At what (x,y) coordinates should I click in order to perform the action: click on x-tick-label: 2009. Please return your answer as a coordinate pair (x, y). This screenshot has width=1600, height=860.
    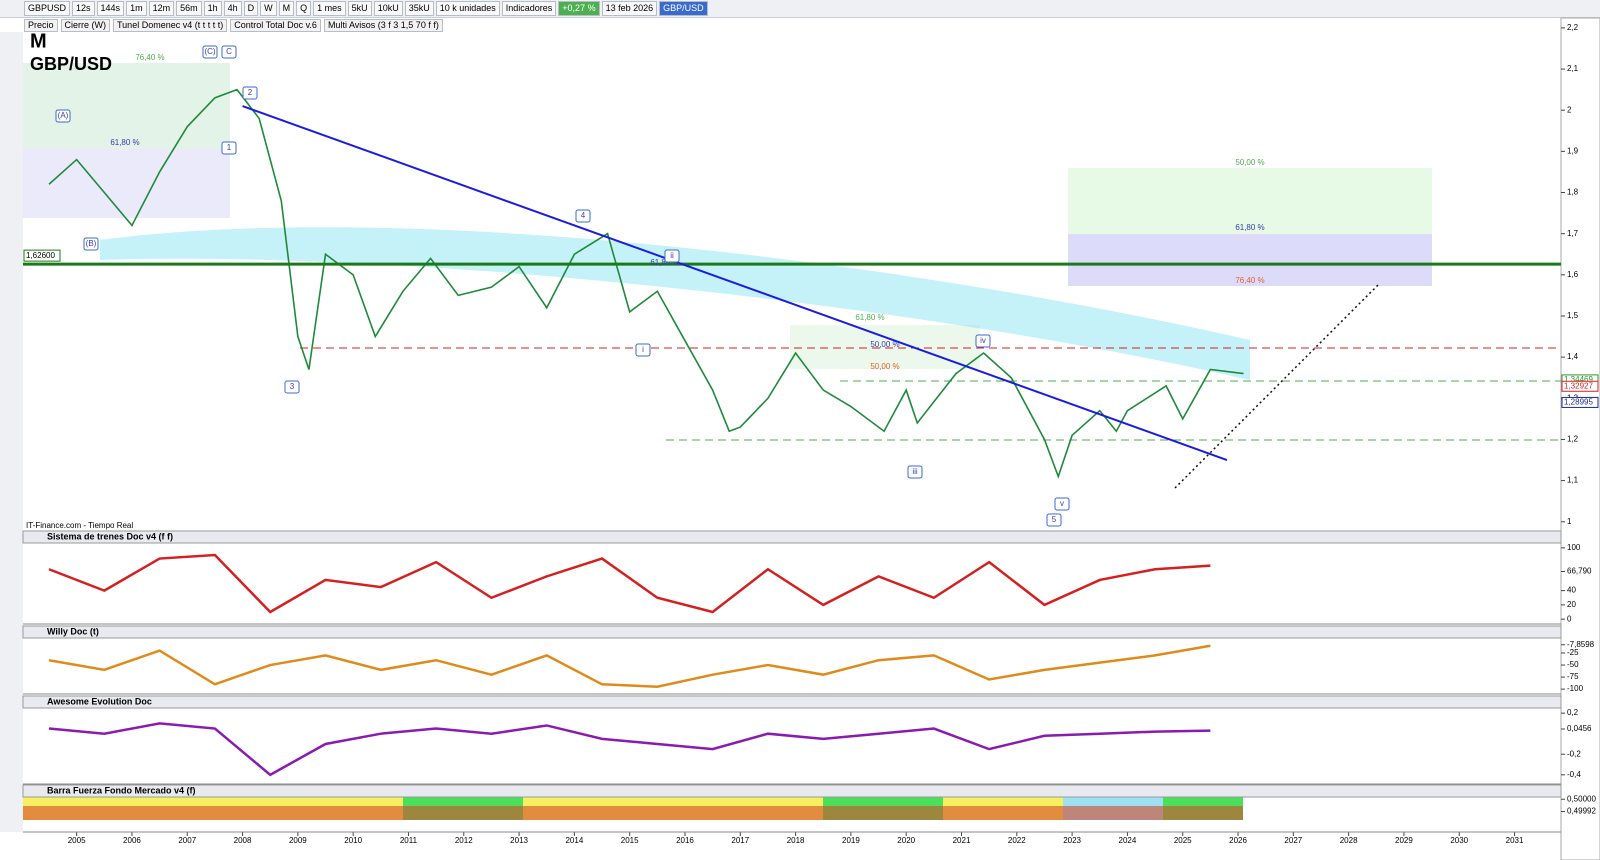
    Looking at the image, I should click on (298, 840).